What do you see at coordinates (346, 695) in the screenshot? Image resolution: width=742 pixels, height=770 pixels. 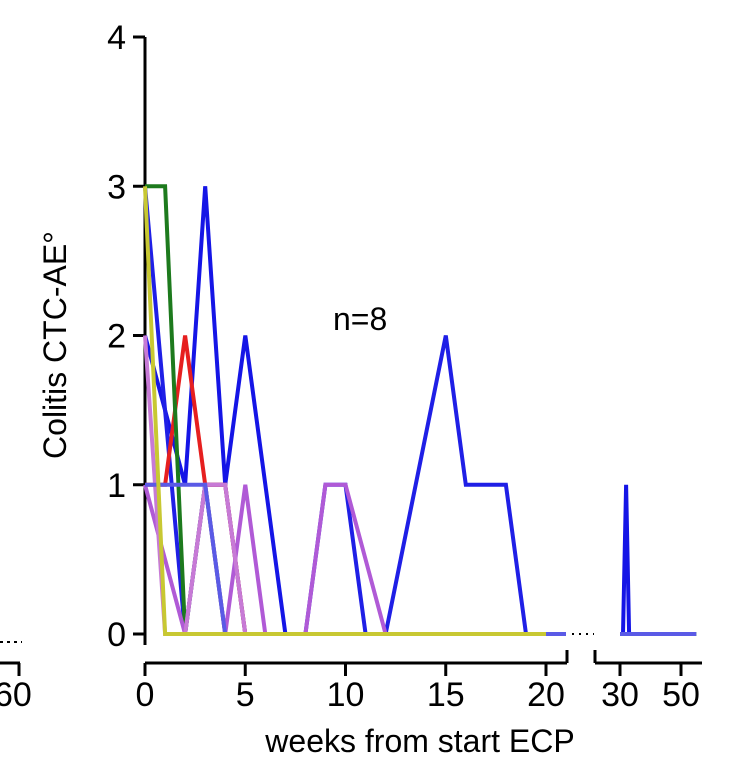 I see `x-tick-label: 10` at bounding box center [346, 695].